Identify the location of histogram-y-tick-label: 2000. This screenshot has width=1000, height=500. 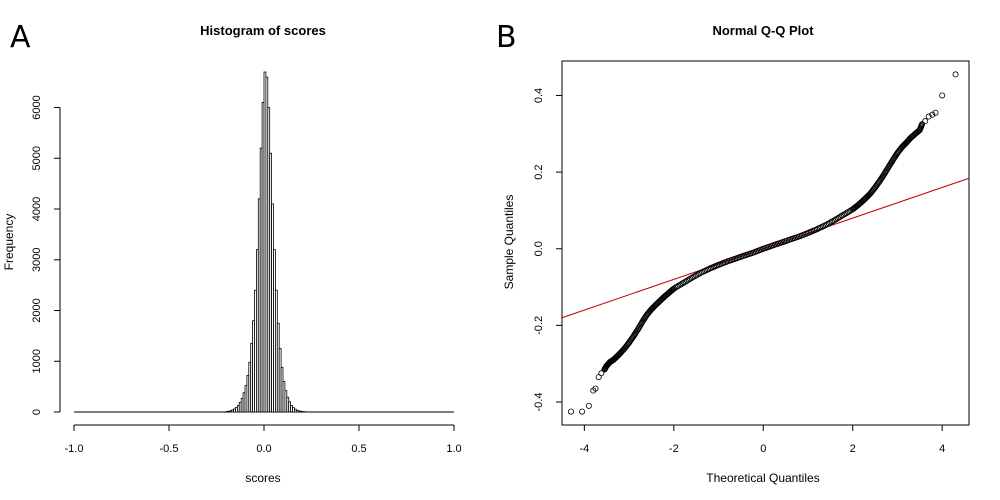
(37, 310).